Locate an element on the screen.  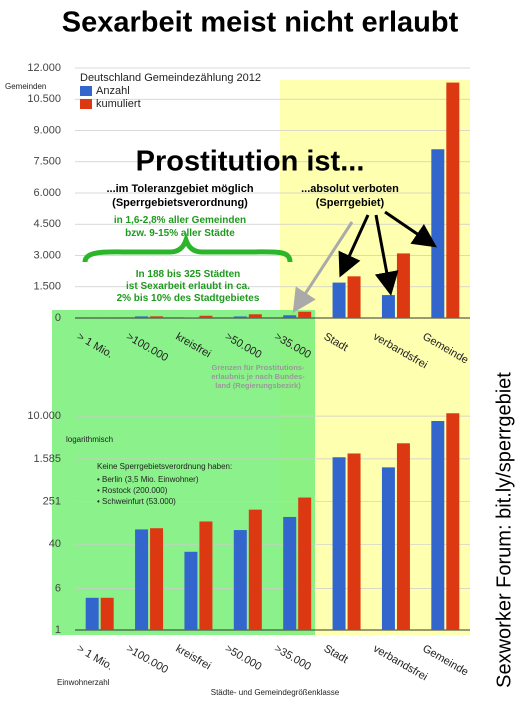
line: • Rostock (200.000) is located at coordinates (132, 490).